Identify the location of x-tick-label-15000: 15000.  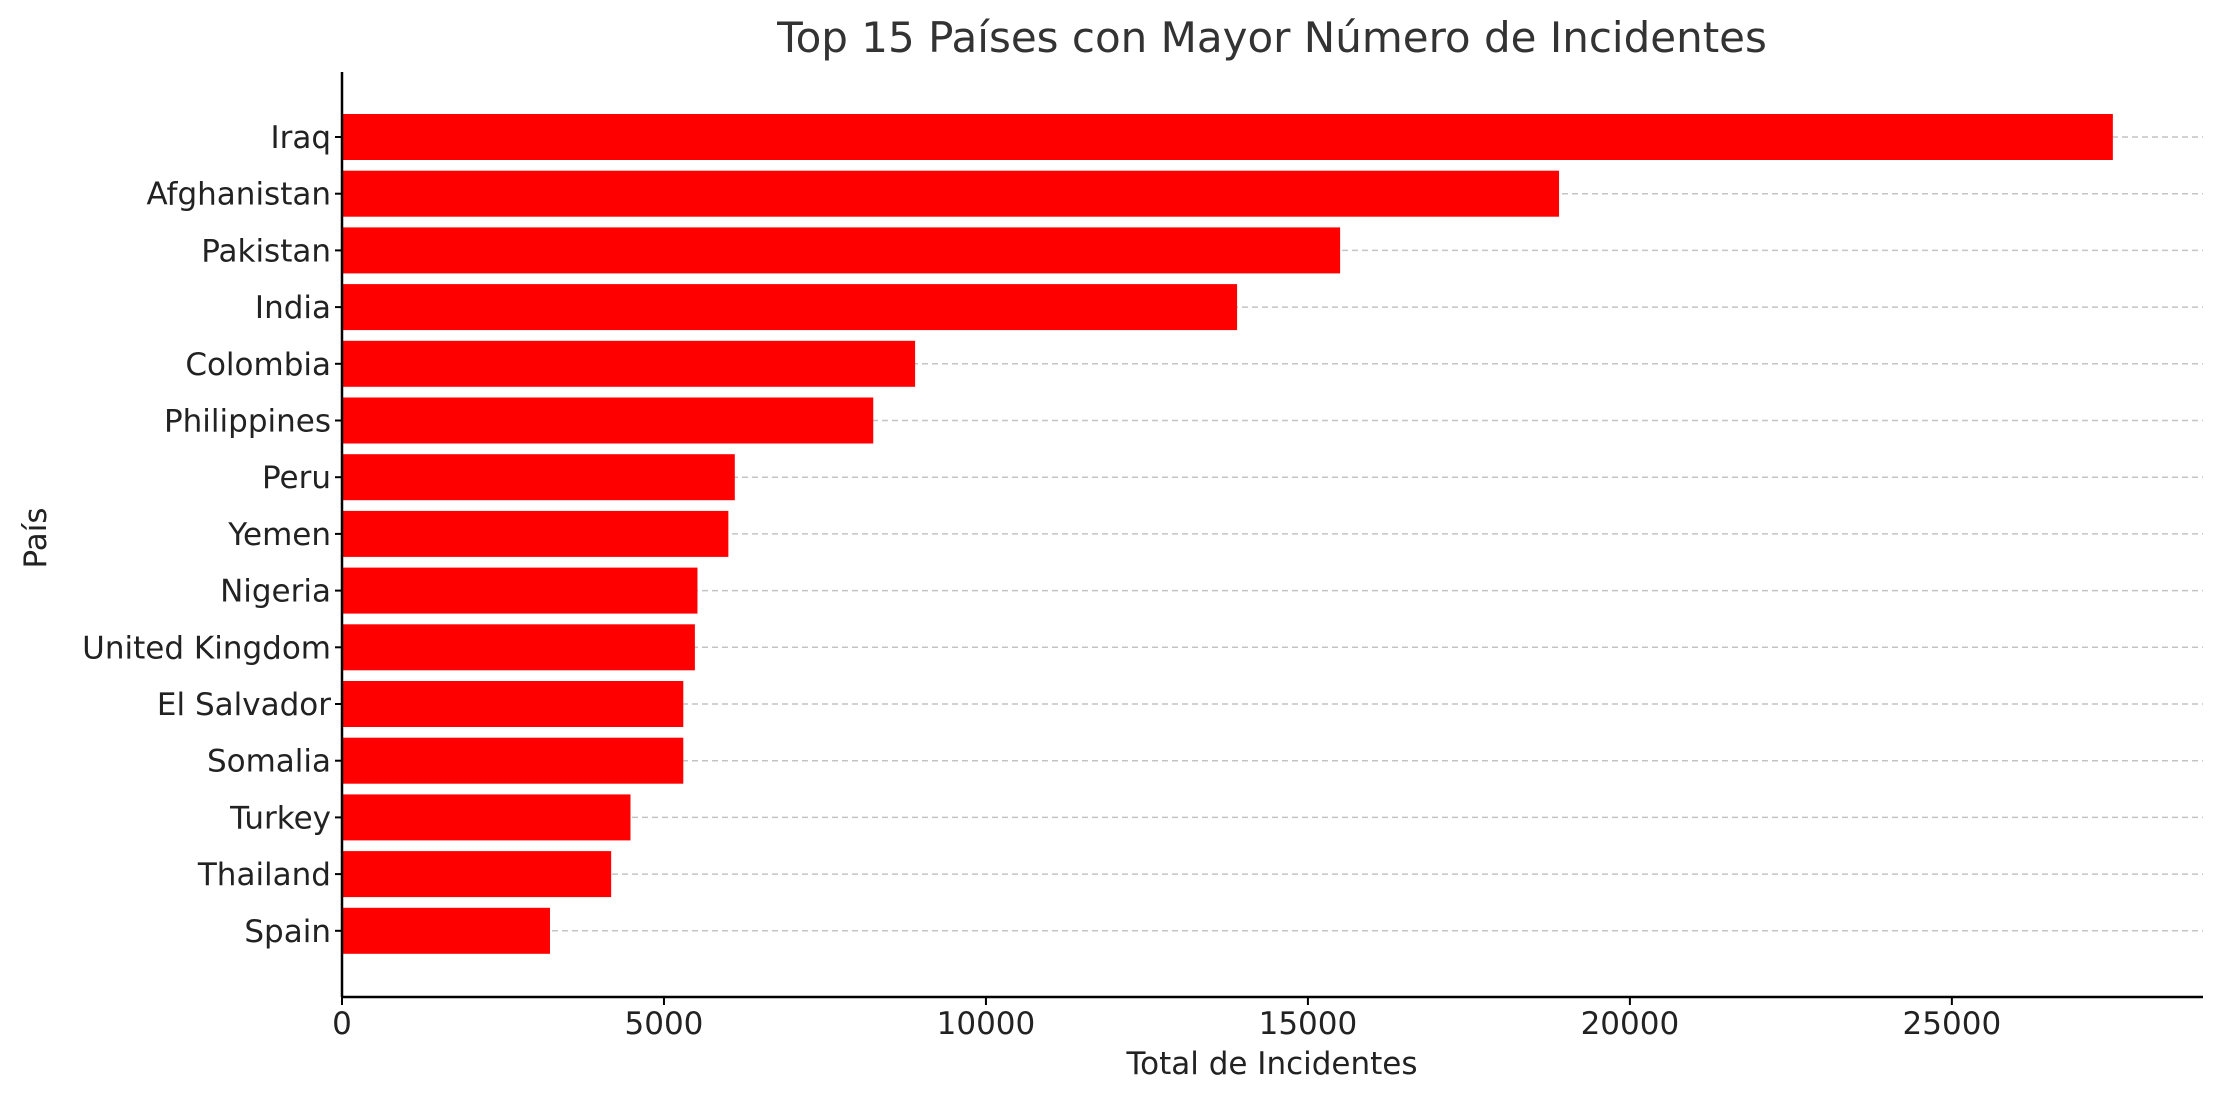
(1308, 1024).